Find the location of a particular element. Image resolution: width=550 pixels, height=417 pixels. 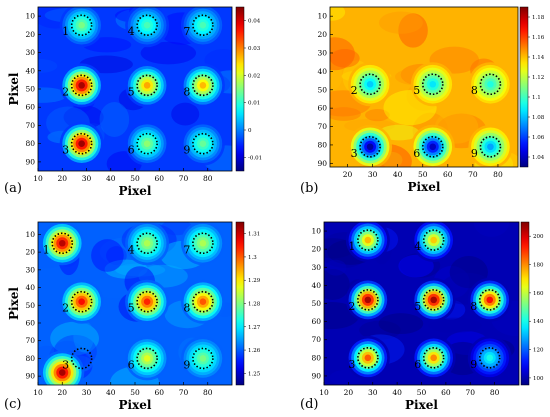

x-tick-label: 20 is located at coordinates (62, 392).